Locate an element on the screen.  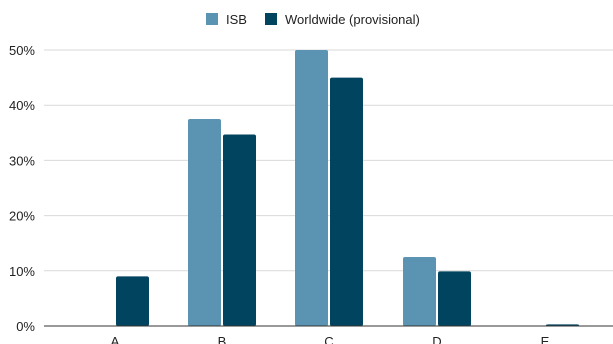
legend-label-isb: ISB is located at coordinates (236, 19).